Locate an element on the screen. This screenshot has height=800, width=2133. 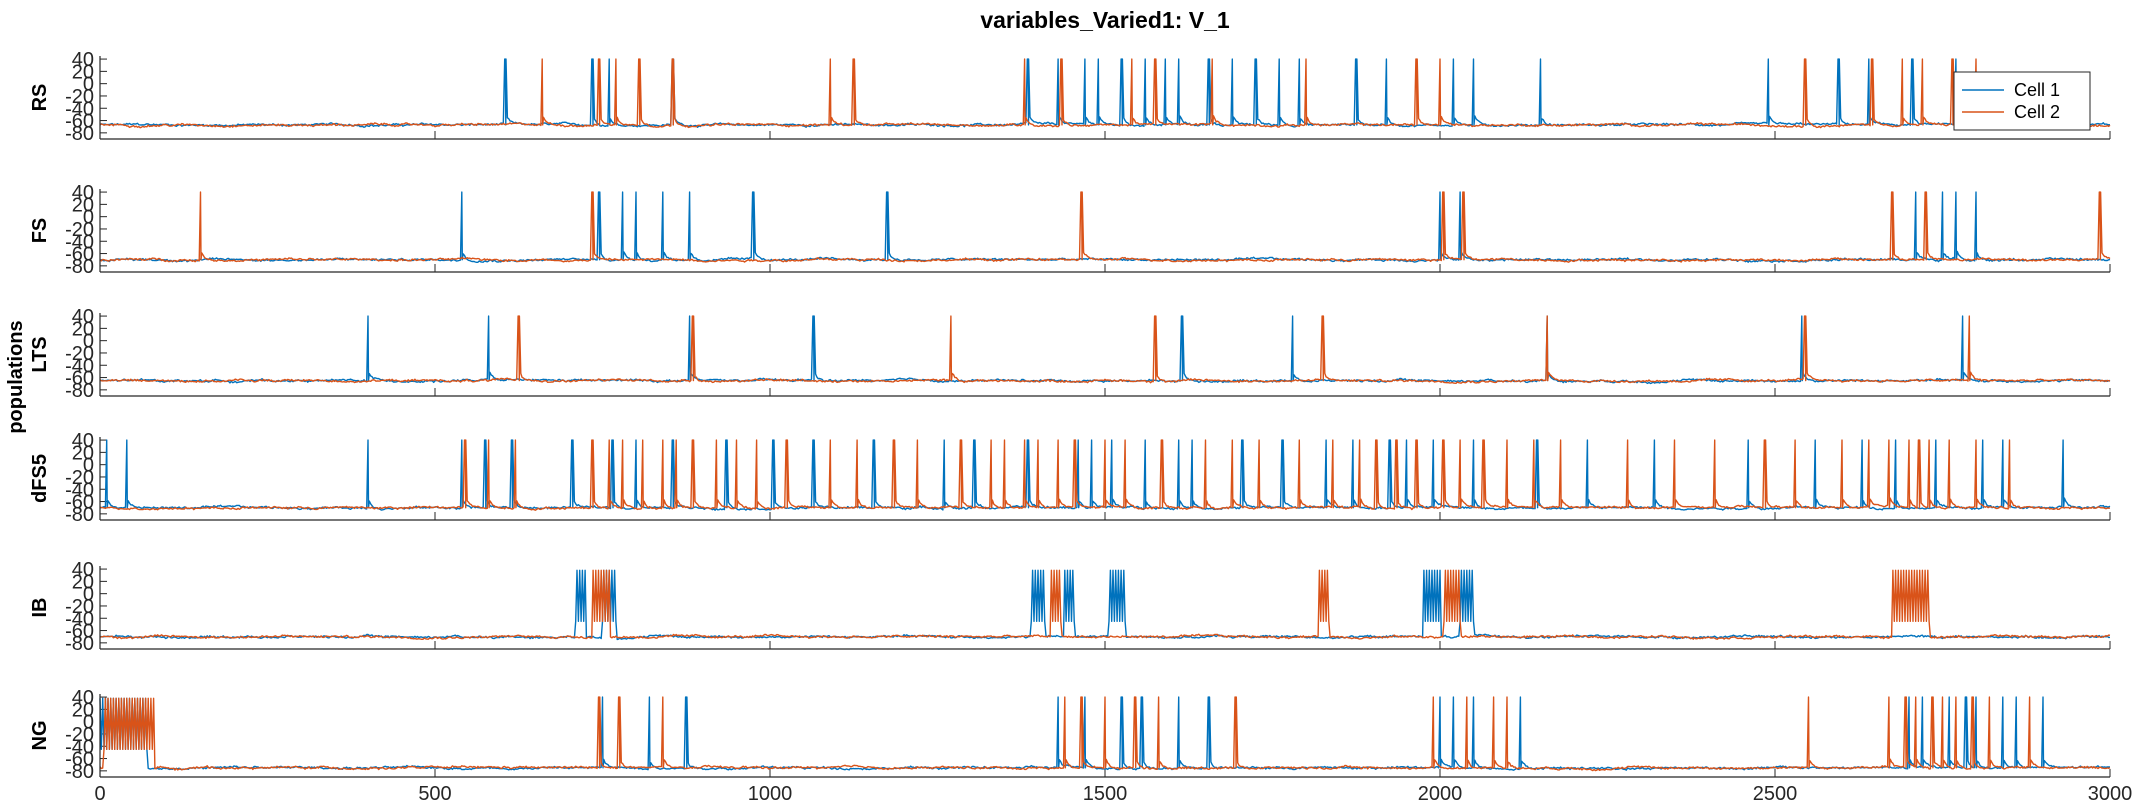
x-tick-label: 1500 is located at coordinates (1105, 791).